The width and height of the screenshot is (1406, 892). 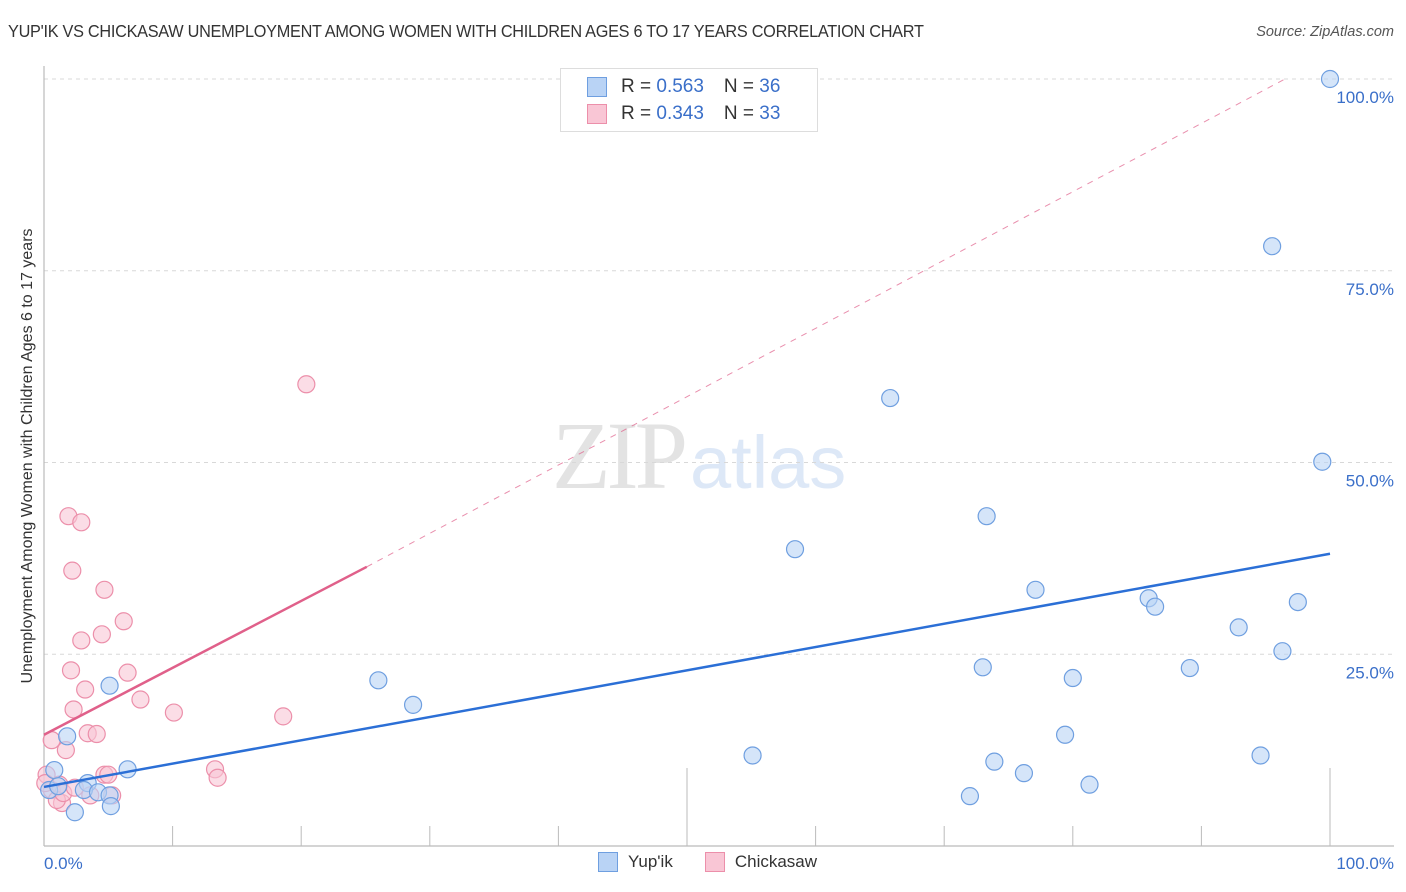 What do you see at coordinates (776, 861) in the screenshot?
I see `chickasaw-legend-label: Chickasaw` at bounding box center [776, 861].